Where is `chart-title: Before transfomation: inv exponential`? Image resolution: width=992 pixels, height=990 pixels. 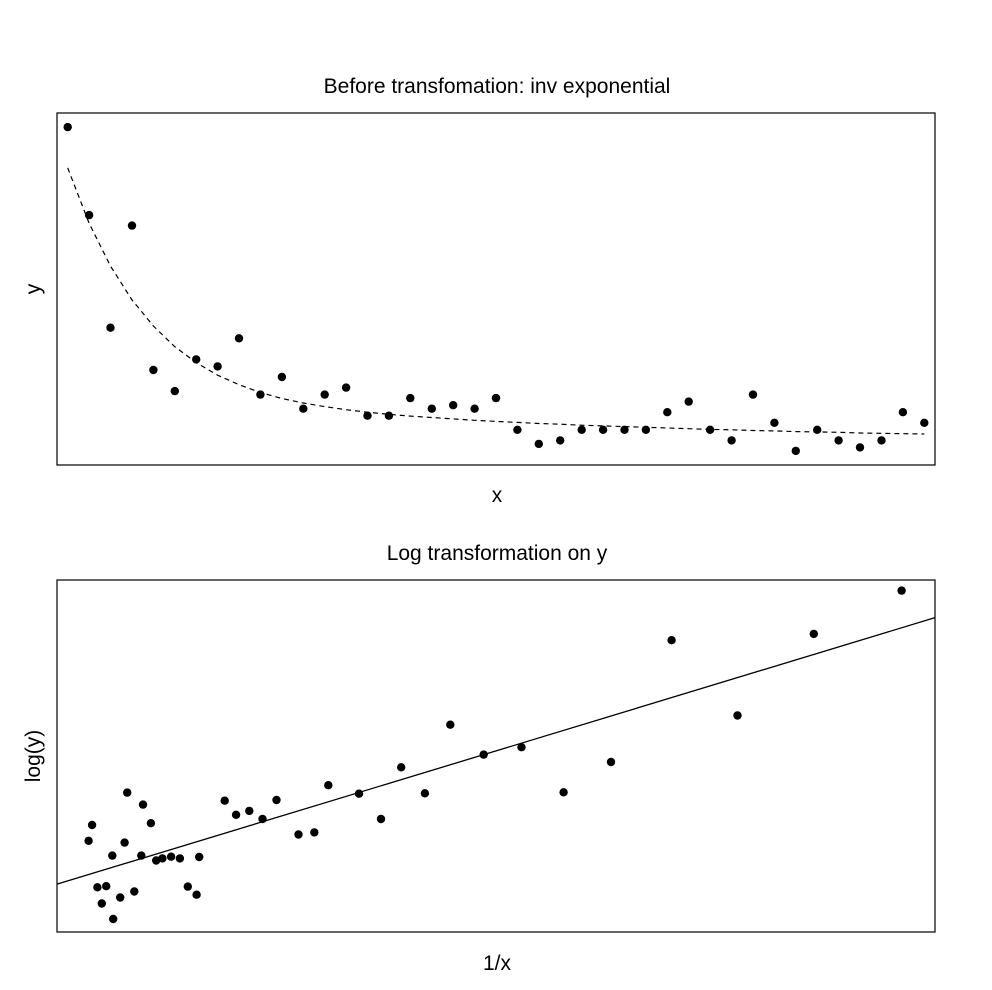
chart-title: Before transfomation: inv exponential is located at coordinates (497, 86).